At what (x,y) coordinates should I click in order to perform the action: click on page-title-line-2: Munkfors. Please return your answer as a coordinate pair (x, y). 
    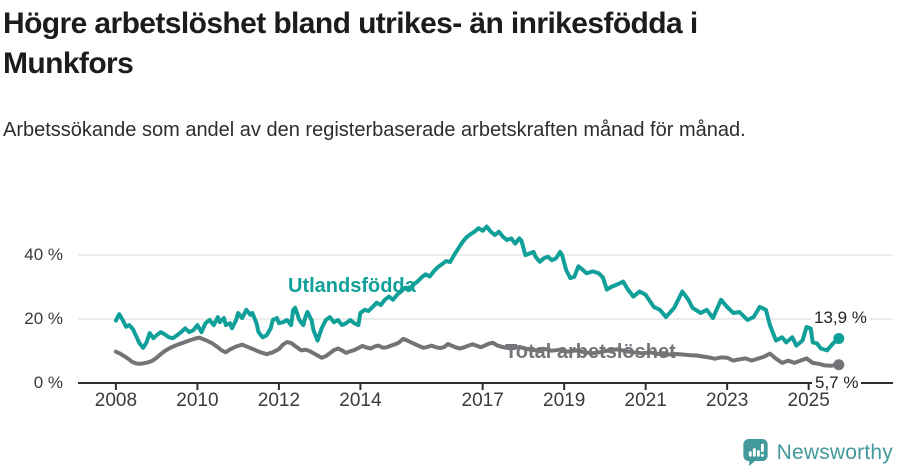
    Looking at the image, I should click on (68, 63).